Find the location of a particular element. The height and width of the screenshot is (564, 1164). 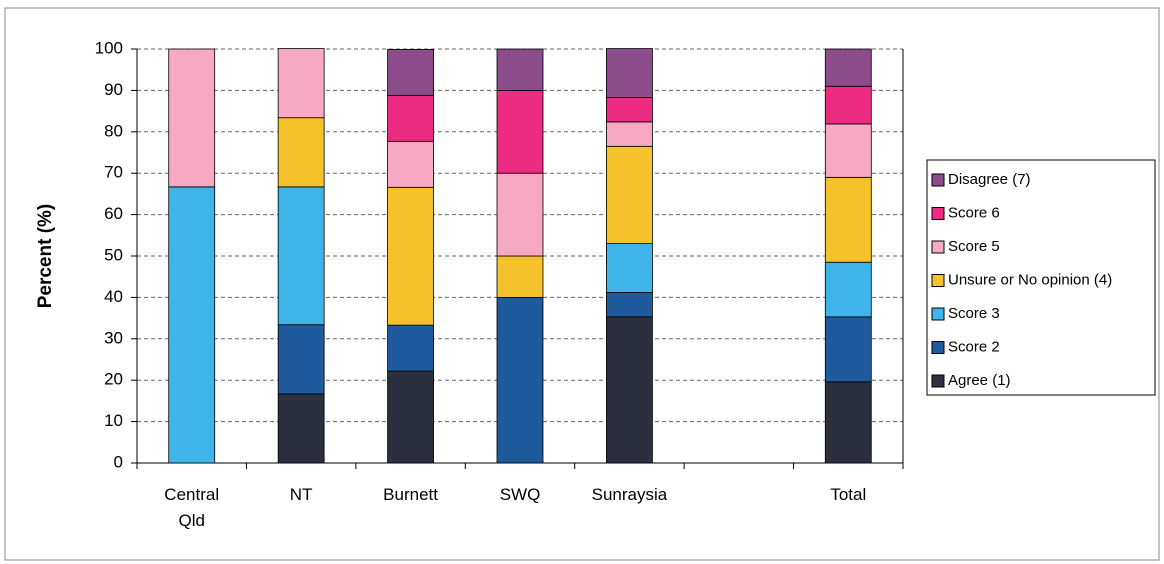

legend-label: Score 5 is located at coordinates (974, 246).